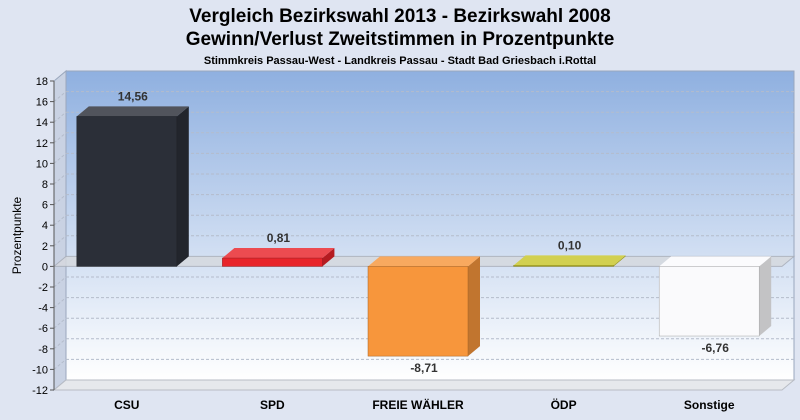 The image size is (800, 420). What do you see at coordinates (43, 350) in the screenshot?
I see `y-tick-label: -8` at bounding box center [43, 350].